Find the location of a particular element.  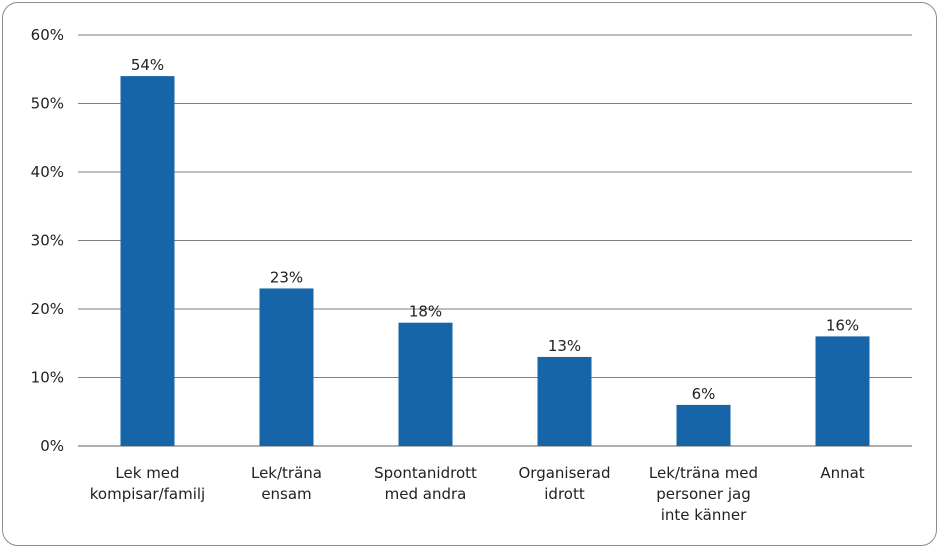

y-tick-label: 20% is located at coordinates (47, 309).